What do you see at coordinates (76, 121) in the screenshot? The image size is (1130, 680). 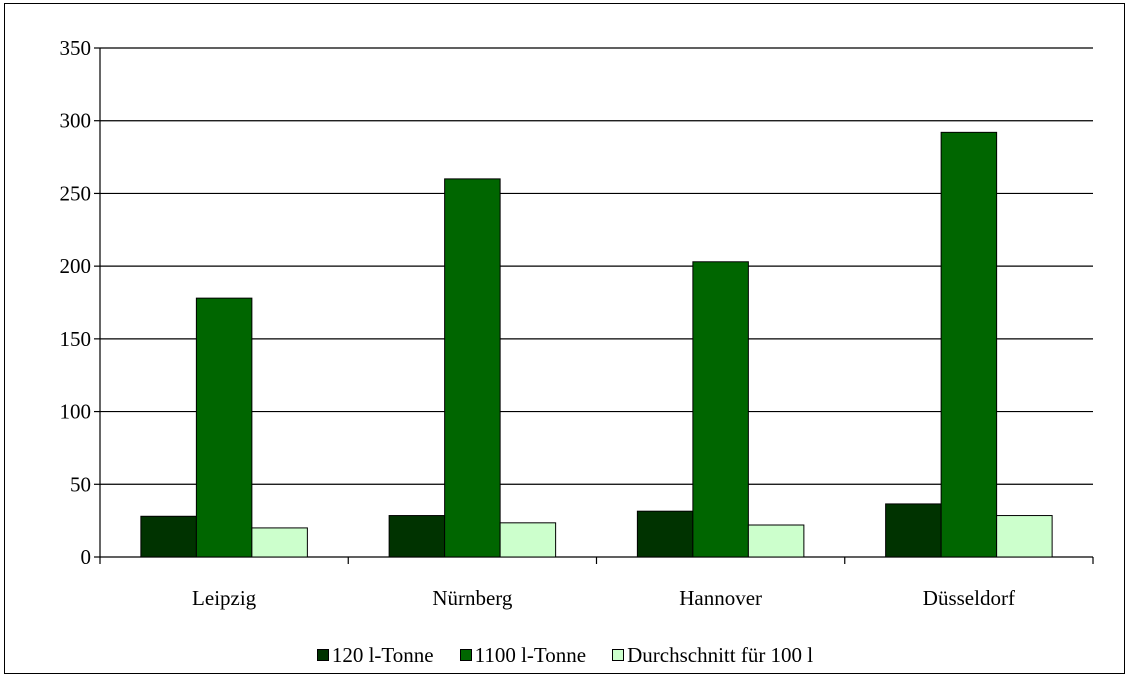 I see `y-tick-label: 300` at bounding box center [76, 121].